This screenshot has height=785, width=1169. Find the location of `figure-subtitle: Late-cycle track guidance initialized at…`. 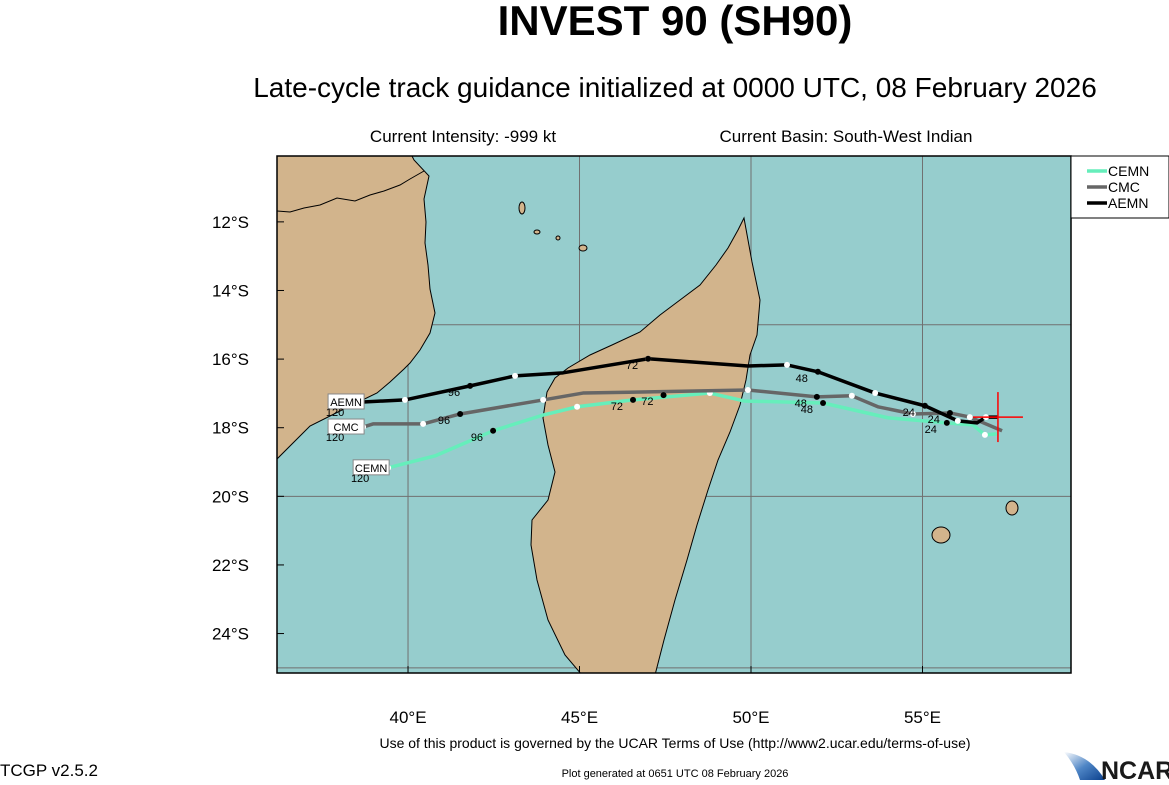

figure-subtitle: Late-cycle track guidance initialized at… is located at coordinates (675, 87).